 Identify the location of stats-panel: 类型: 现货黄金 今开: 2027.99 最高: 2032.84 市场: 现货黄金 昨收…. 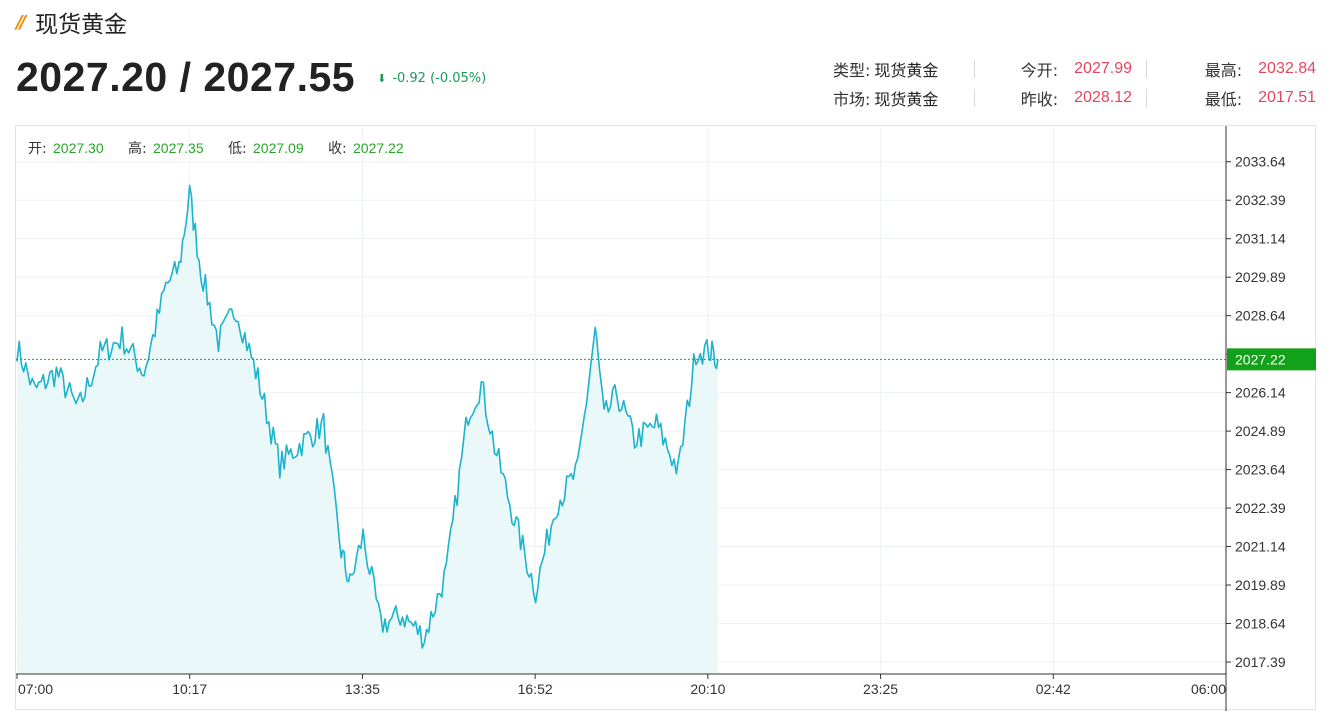
(1074, 83).